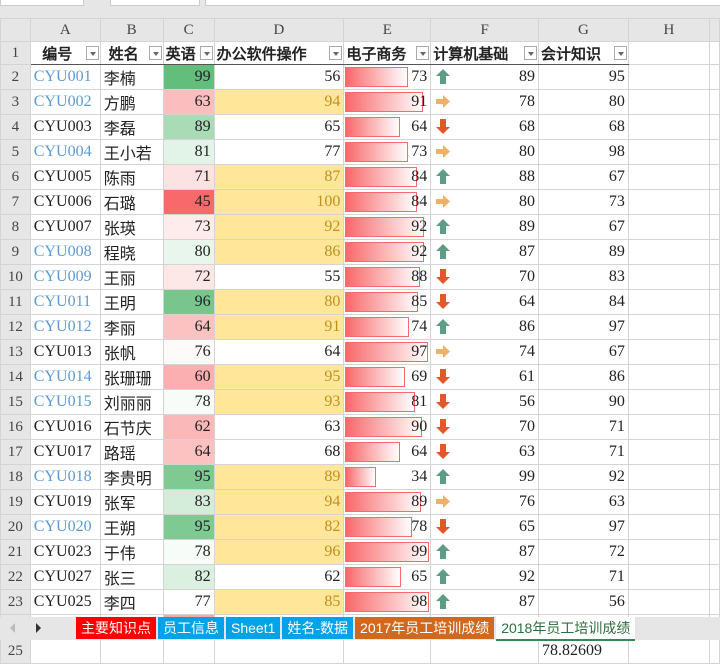 This screenshot has height=664, width=720. Describe the element at coordinates (279, 402) in the screenshot. I see `office-score-cell: 93` at that location.